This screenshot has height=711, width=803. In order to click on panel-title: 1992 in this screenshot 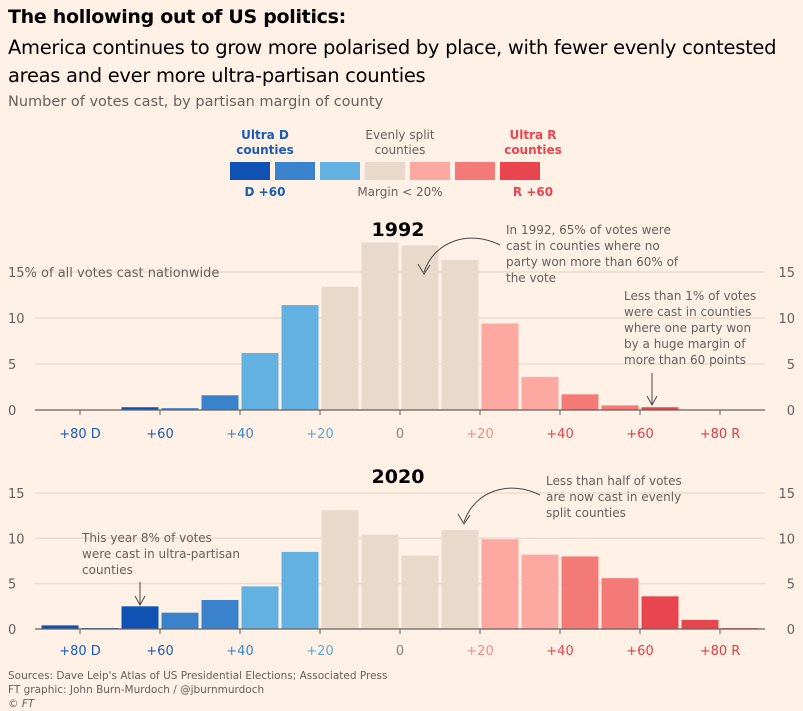, I will do `click(398, 230)`.